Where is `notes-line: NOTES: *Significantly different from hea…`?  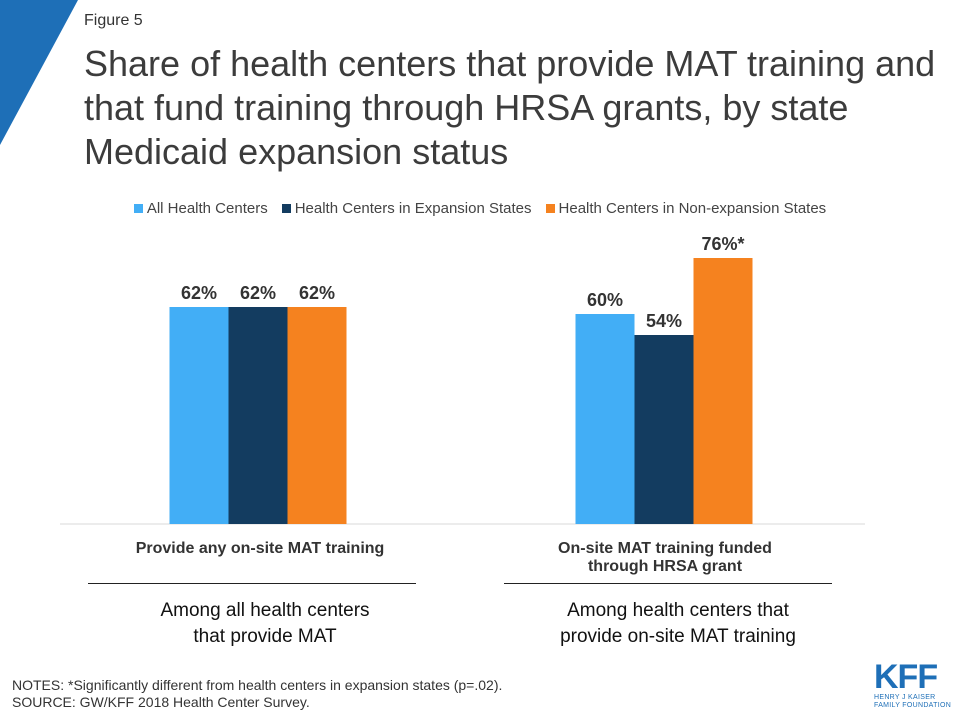
notes-line: NOTES: *Significantly different from hea… is located at coordinates (257, 685).